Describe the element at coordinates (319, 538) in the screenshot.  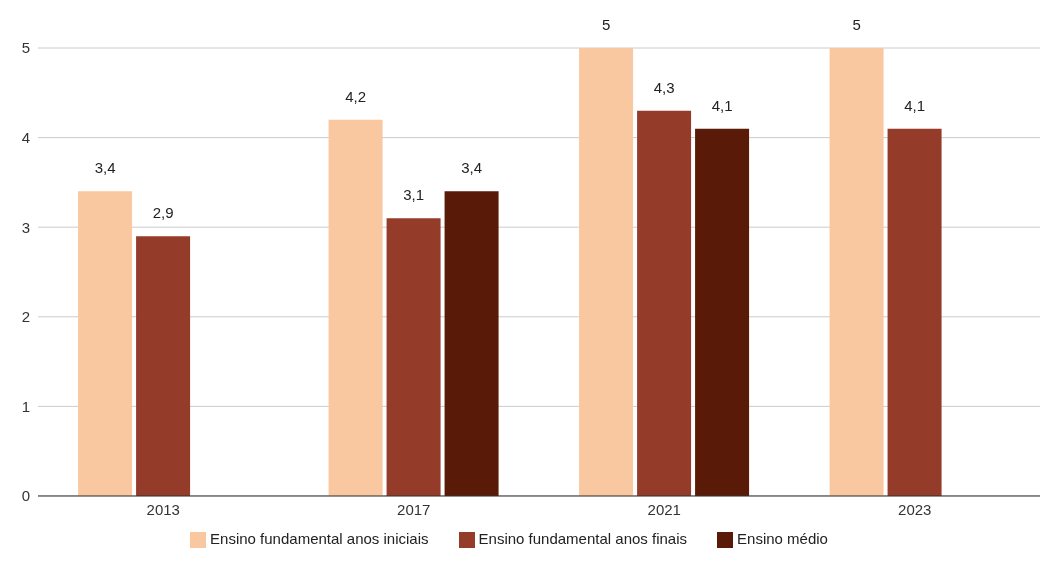
I see `legend-label: Ensino fundamental anos iniciais` at that location.